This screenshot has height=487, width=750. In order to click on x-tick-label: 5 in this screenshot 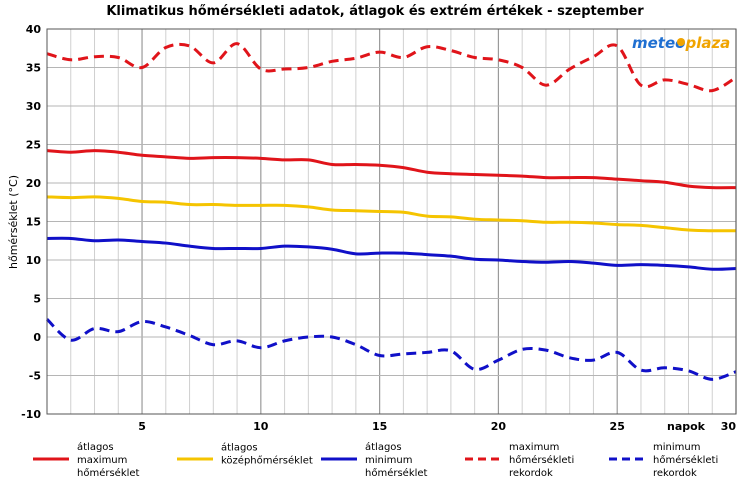, I will do `click(142, 426)`.